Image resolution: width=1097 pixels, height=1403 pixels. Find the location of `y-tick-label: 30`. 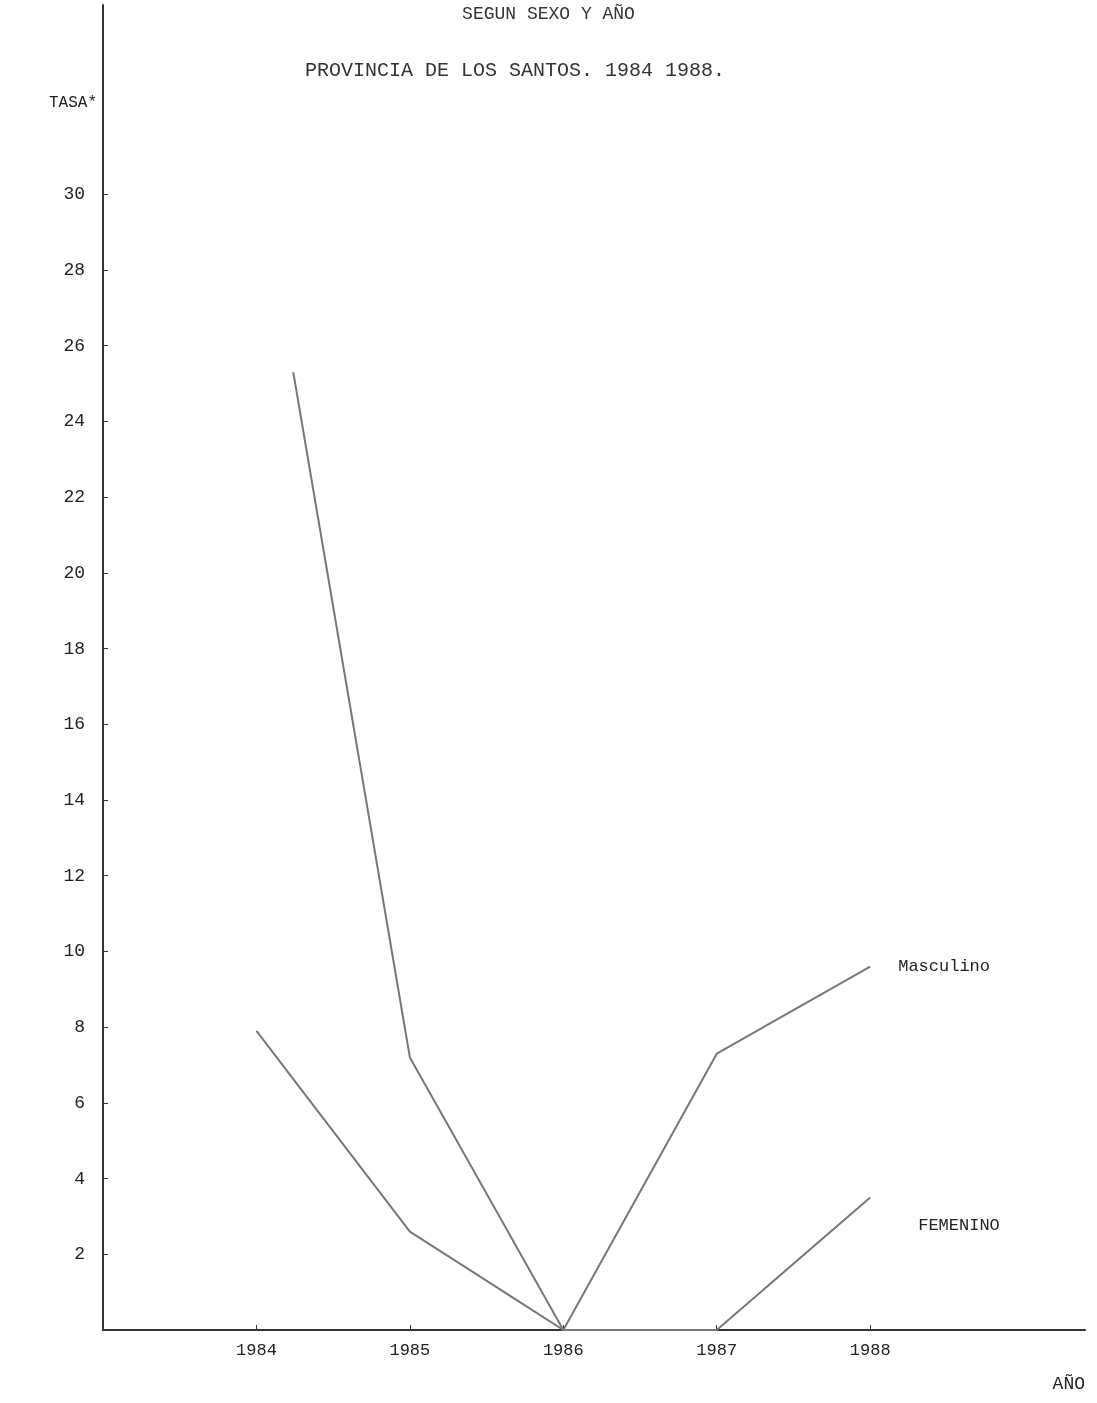

y-tick-label: 30 is located at coordinates (74, 194).